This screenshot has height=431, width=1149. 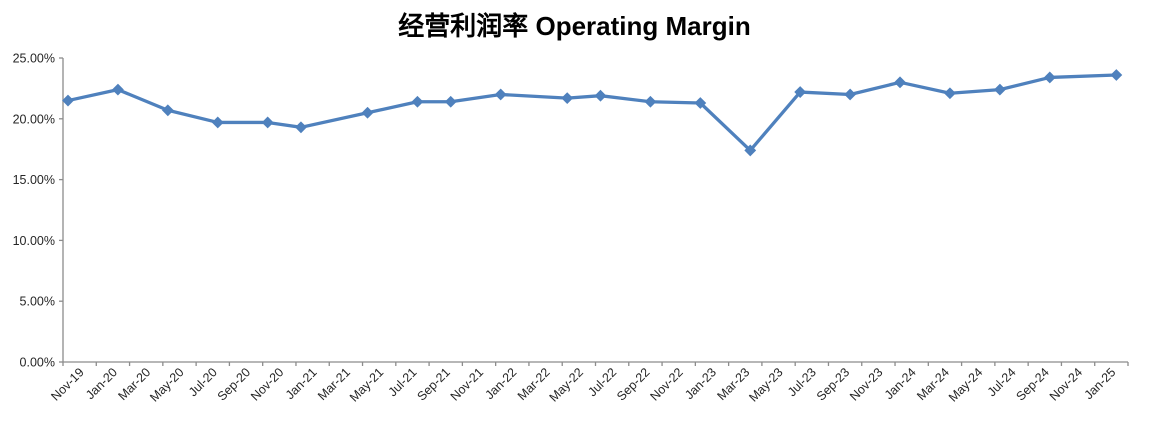 I want to click on x-axis-label: May-22, so click(x=566, y=384).